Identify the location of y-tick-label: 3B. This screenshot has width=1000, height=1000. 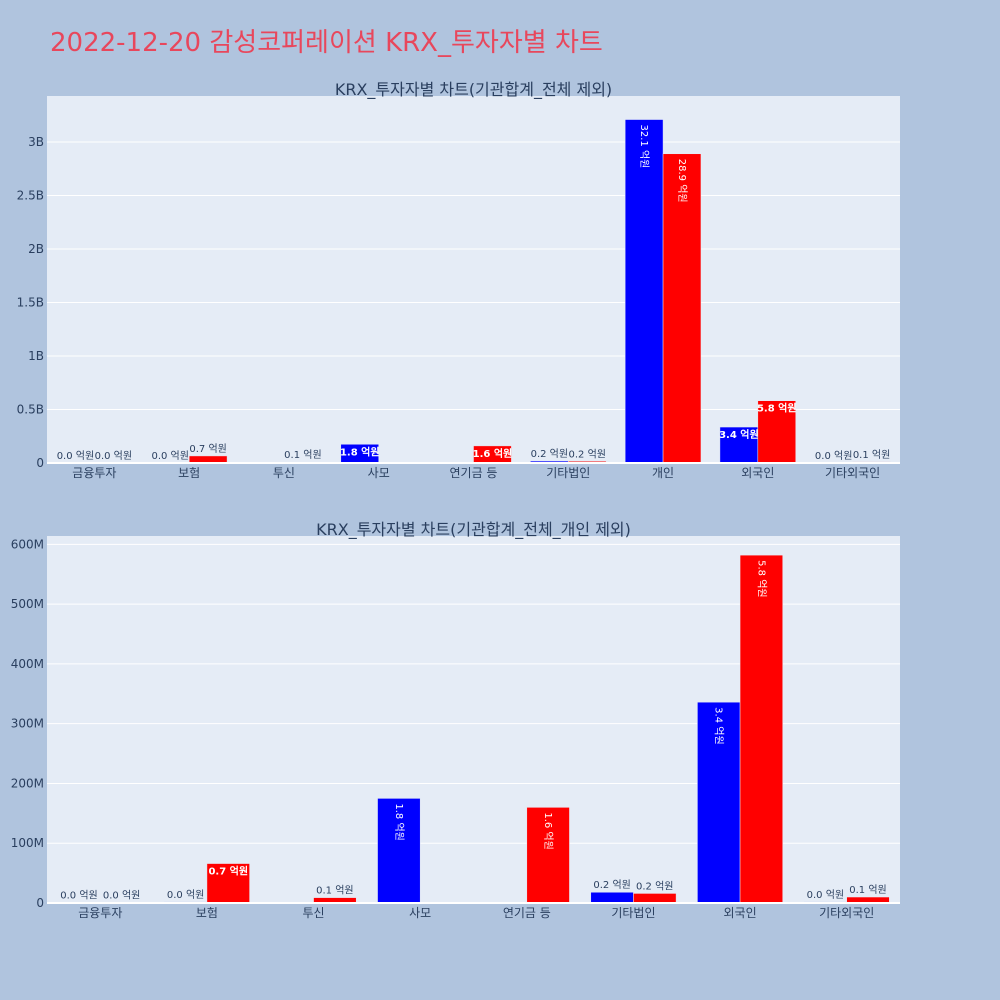
(36, 142).